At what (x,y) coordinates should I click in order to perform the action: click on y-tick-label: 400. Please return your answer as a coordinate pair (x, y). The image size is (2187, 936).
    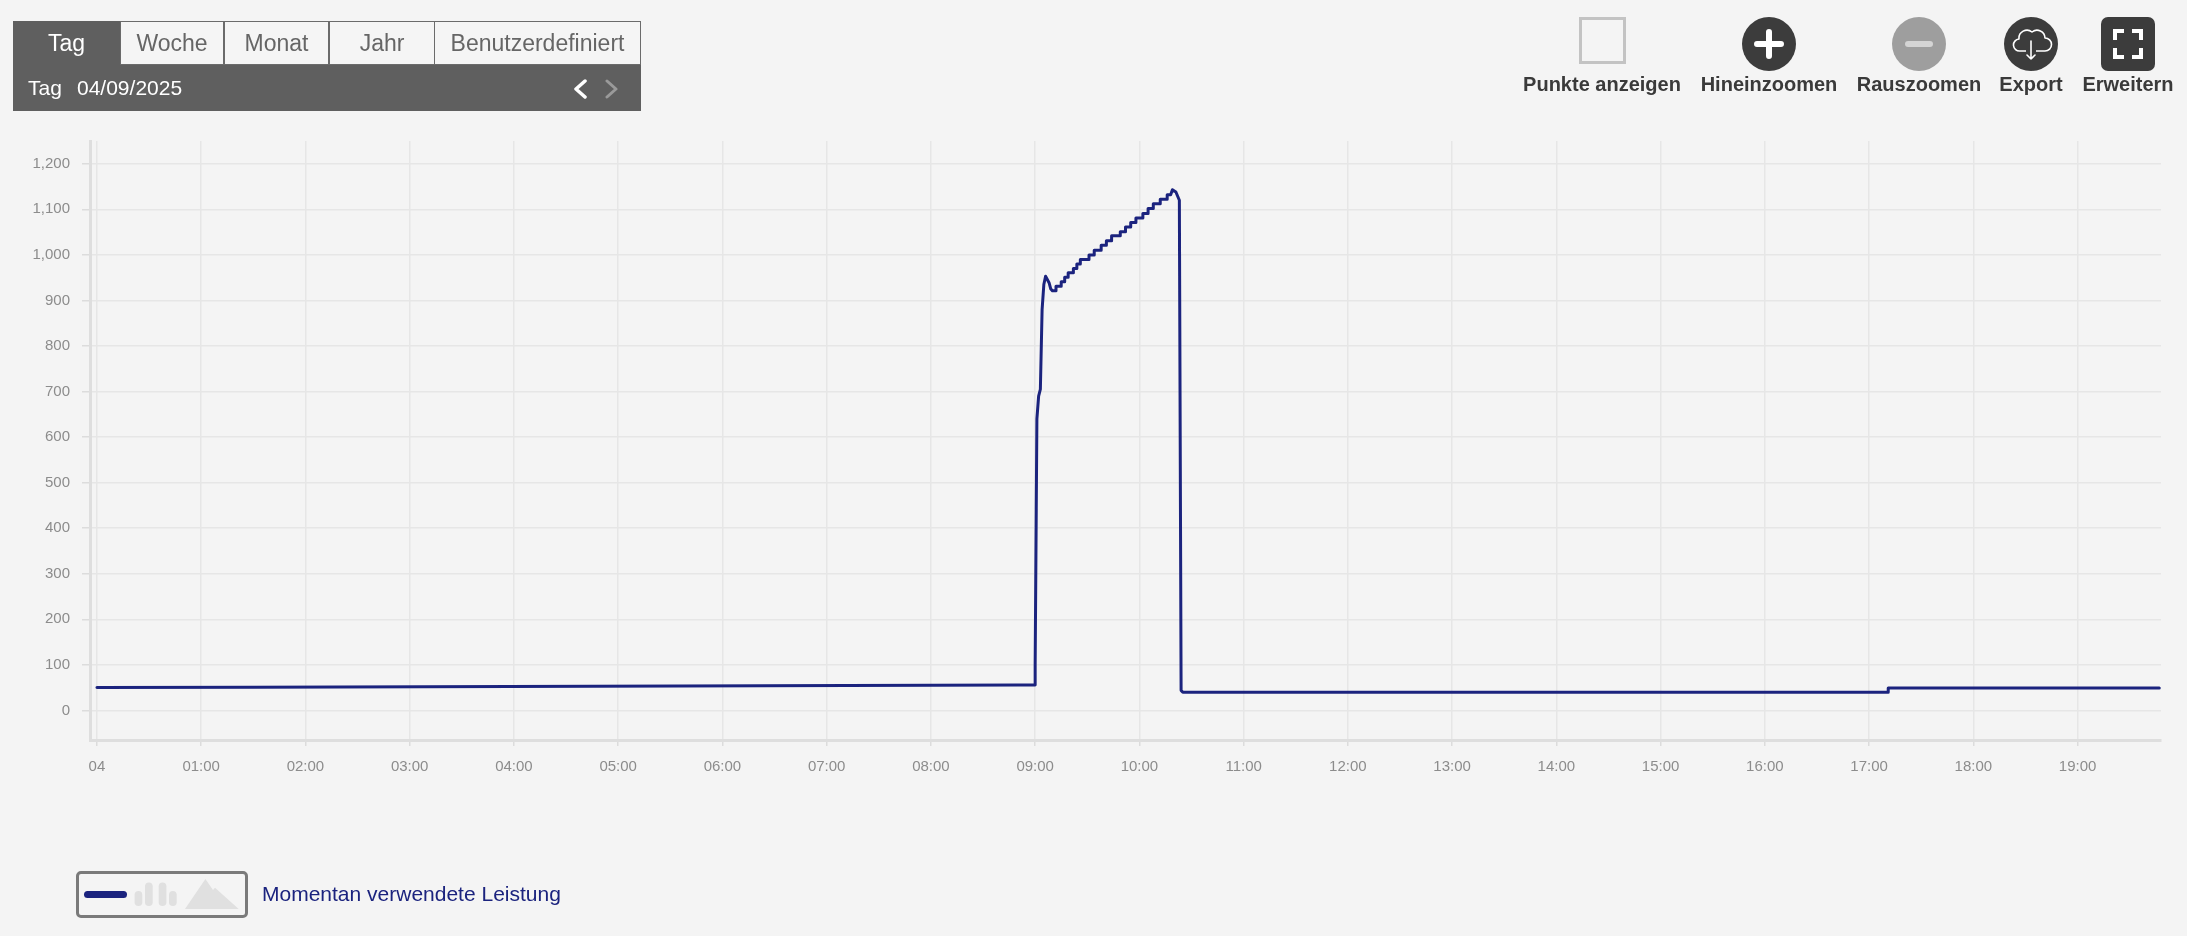
    Looking at the image, I should click on (57, 527).